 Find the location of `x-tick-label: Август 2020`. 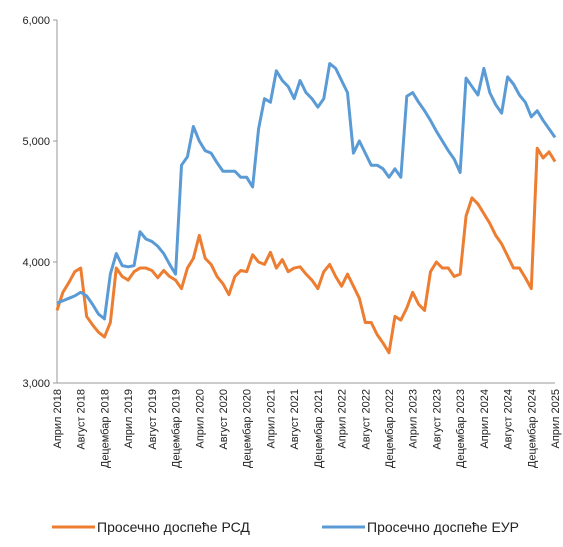

x-tick-label: Август 2020 is located at coordinates (224, 419).